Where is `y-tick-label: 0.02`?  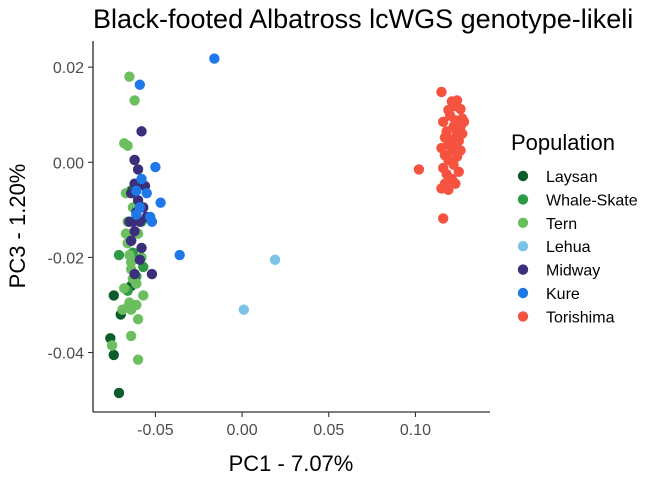 y-tick-label: 0.02 is located at coordinates (68, 68).